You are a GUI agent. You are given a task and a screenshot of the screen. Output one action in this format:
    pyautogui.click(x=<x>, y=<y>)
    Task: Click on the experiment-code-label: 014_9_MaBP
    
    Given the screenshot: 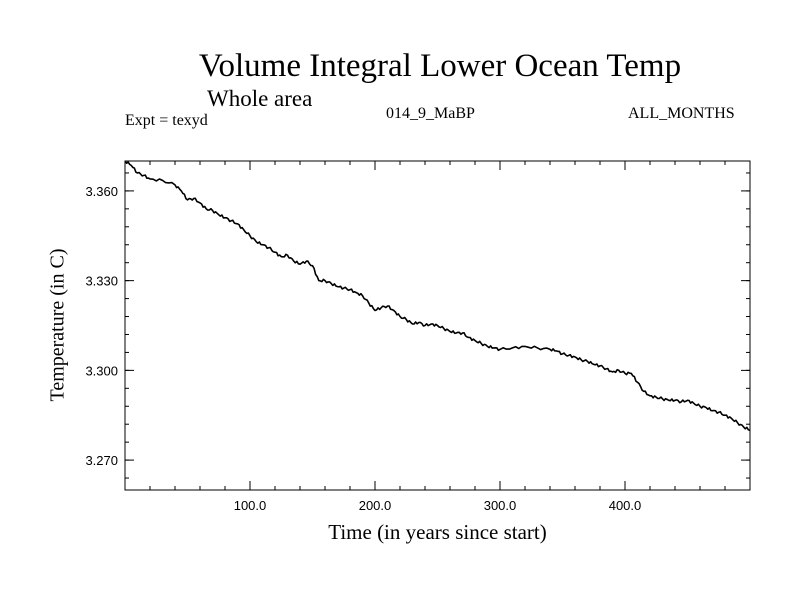 What is the action you would take?
    pyautogui.click(x=430, y=113)
    